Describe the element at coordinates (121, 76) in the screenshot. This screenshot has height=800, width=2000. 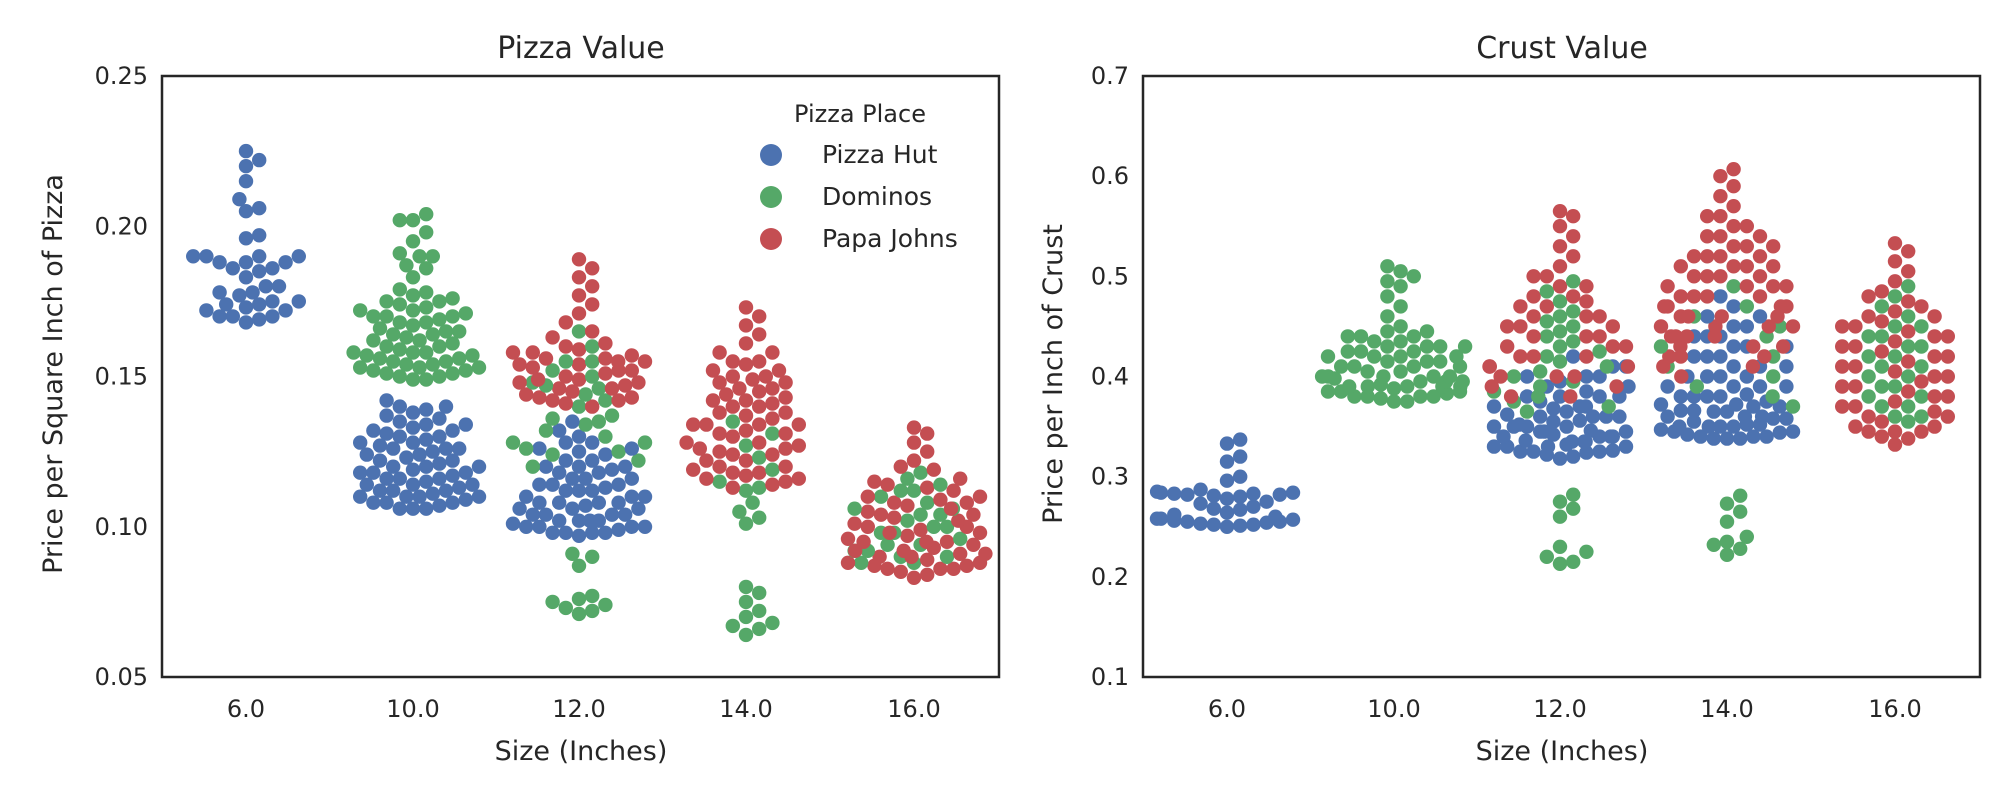
I see `y-tick-label: 0.25` at that location.